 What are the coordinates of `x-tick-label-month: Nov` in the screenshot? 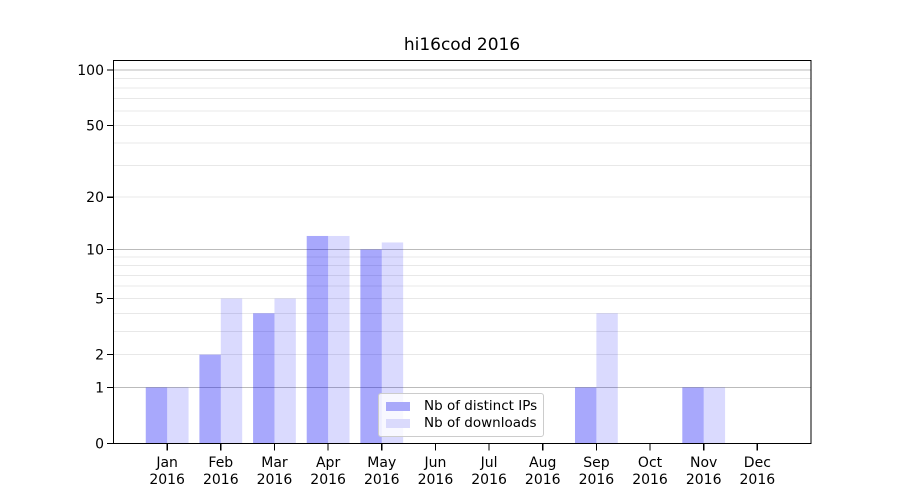 It's located at (703, 463).